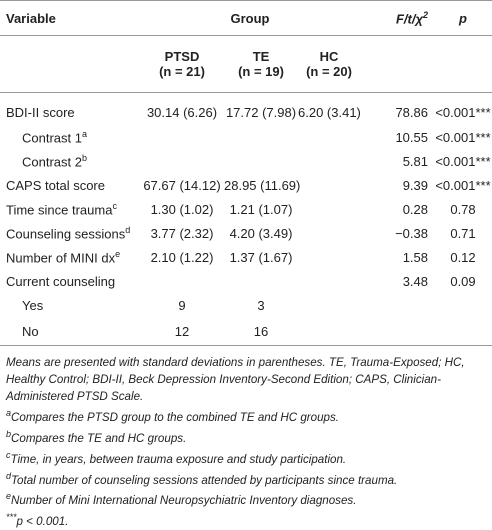 This screenshot has height=530, width=492. Describe the element at coordinates (261, 209) in the screenshot. I see `cell-te: 1.21 (1.07)` at that location.